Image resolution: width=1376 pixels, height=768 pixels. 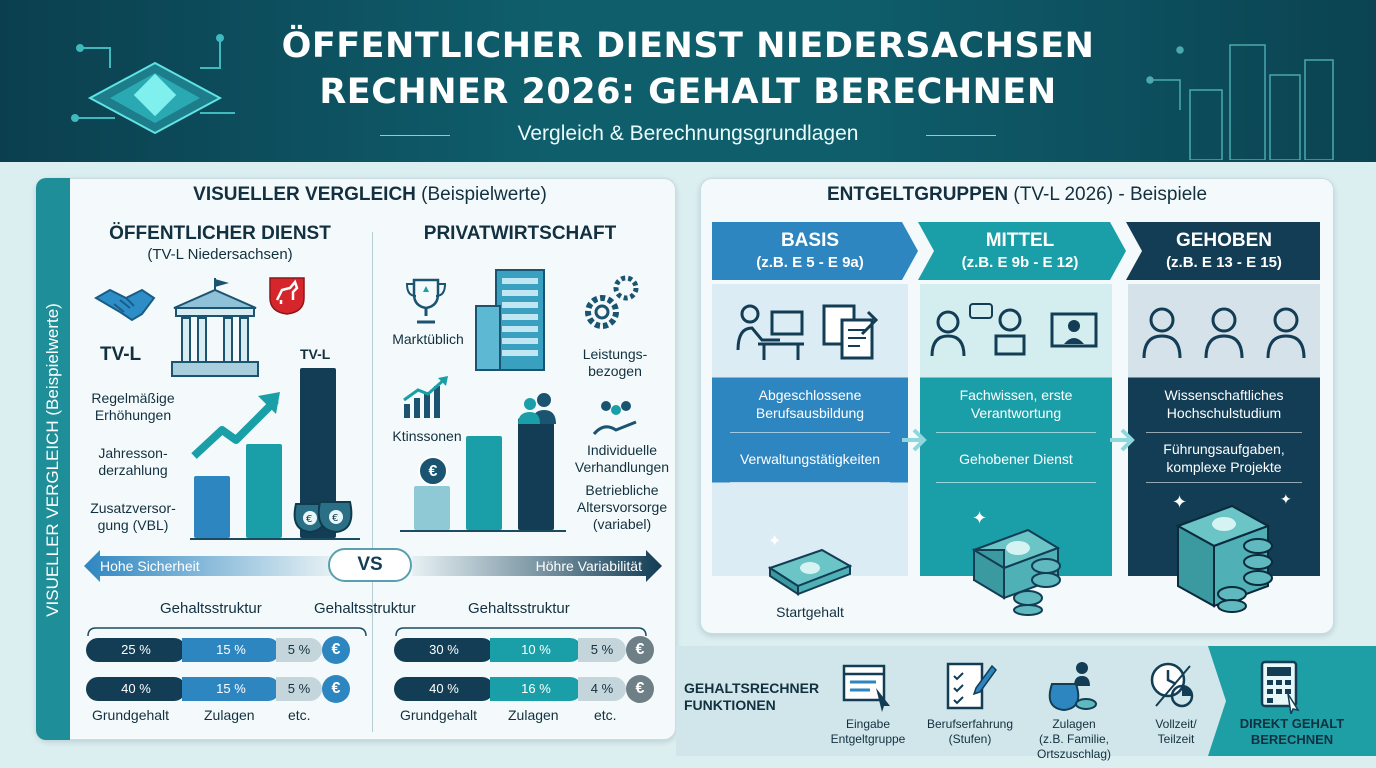 I want to click on private-item-marktueblich: Marktüblich, so click(x=428, y=339).